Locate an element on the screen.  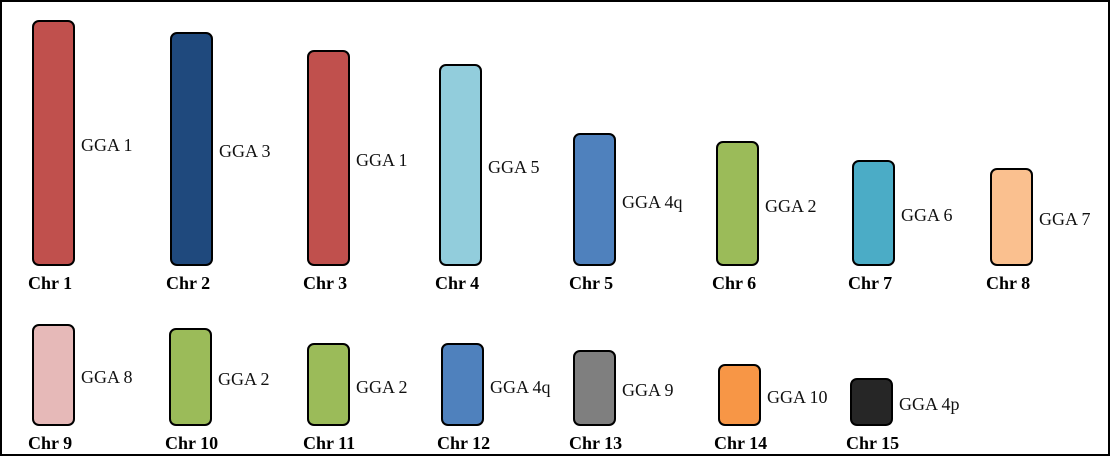
chr-2-label: Chr 2 is located at coordinates (188, 283).